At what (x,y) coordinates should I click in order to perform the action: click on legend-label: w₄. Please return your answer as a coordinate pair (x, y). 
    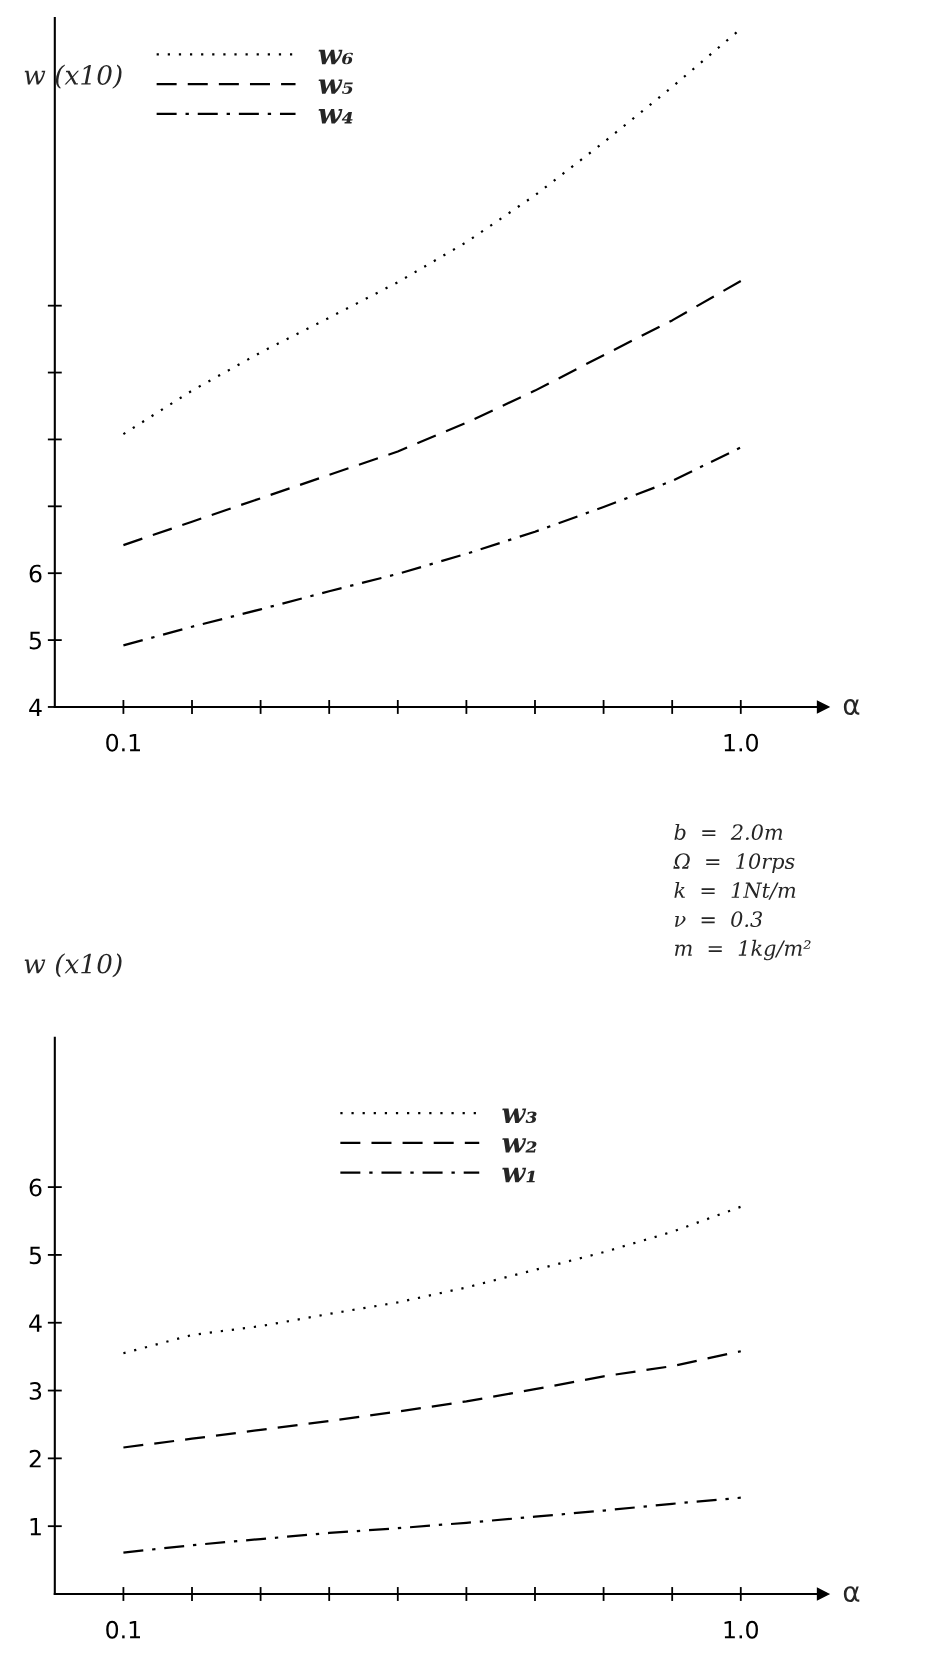
    Looking at the image, I should click on (335, 116).